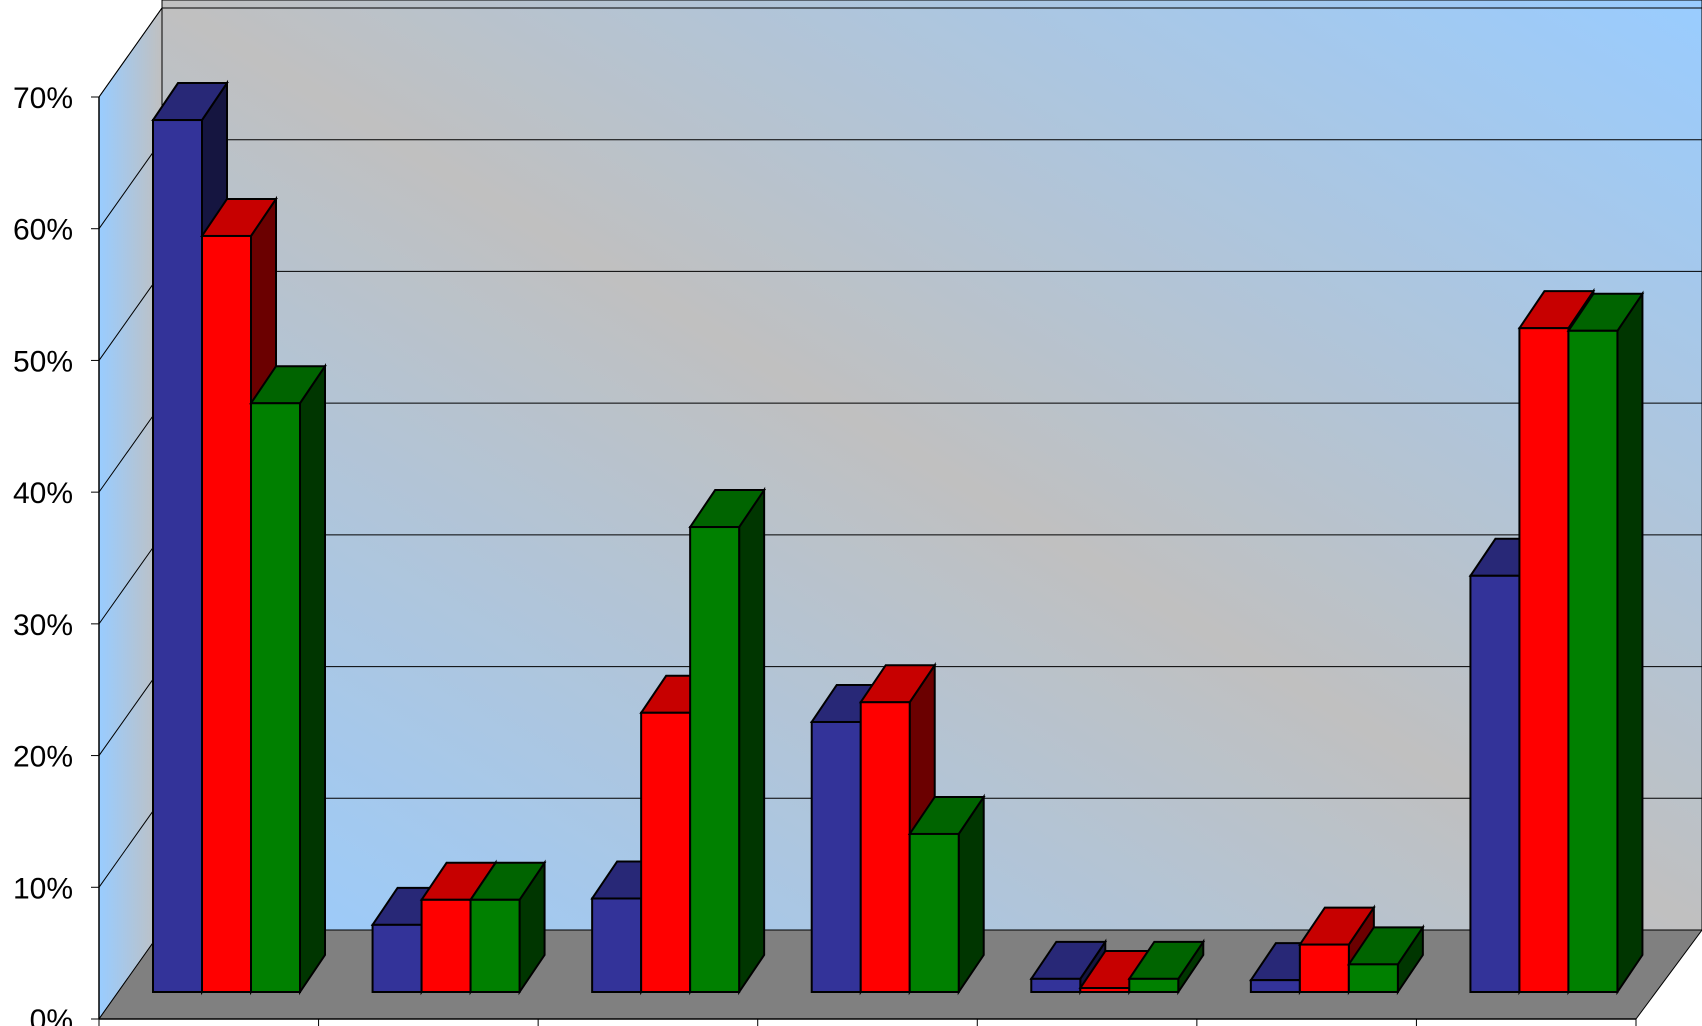 The height and width of the screenshot is (1026, 1702). What do you see at coordinates (43, 757) in the screenshot?
I see `y-tick-label: 20%` at bounding box center [43, 757].